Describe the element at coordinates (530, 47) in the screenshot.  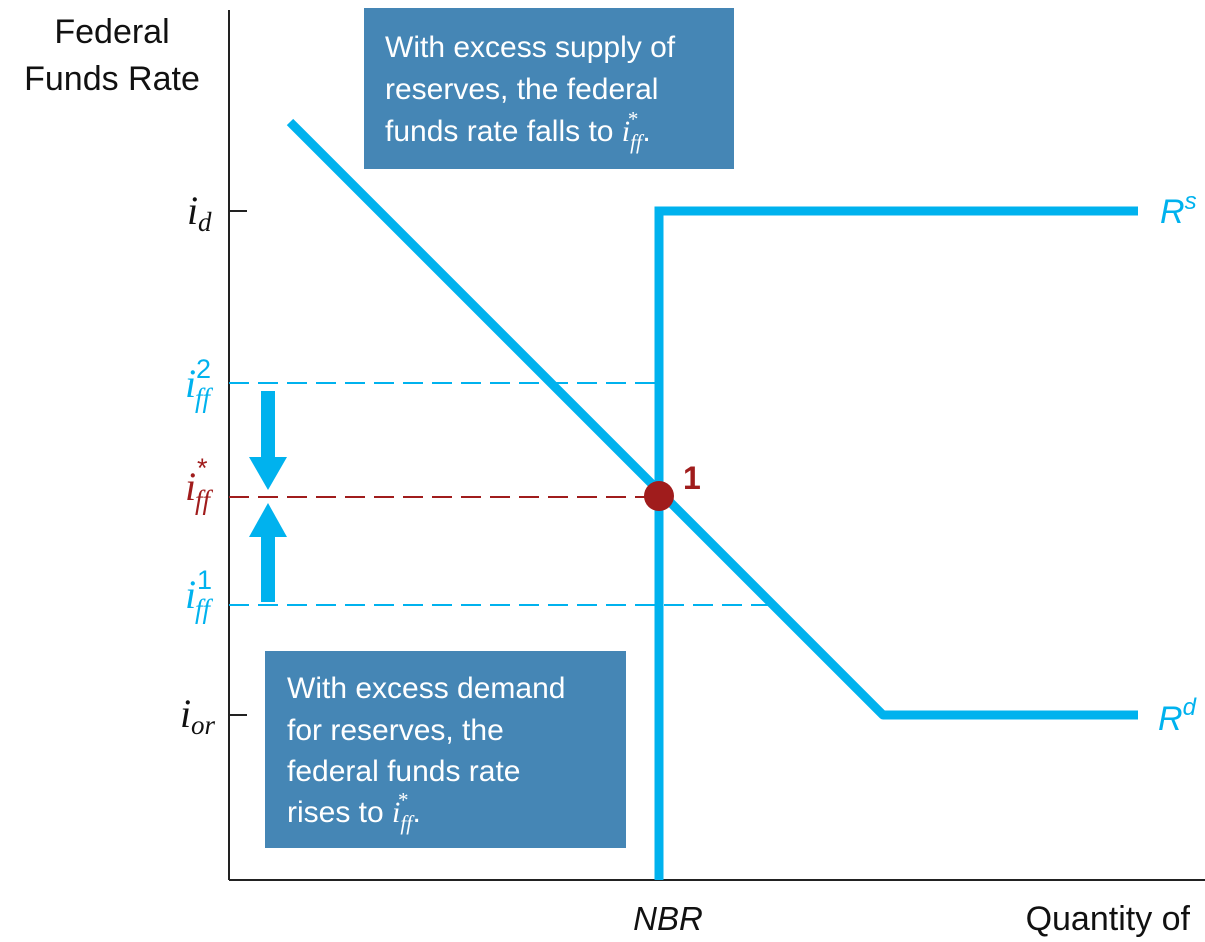
I see `svg-text: With excess supply of` at that location.